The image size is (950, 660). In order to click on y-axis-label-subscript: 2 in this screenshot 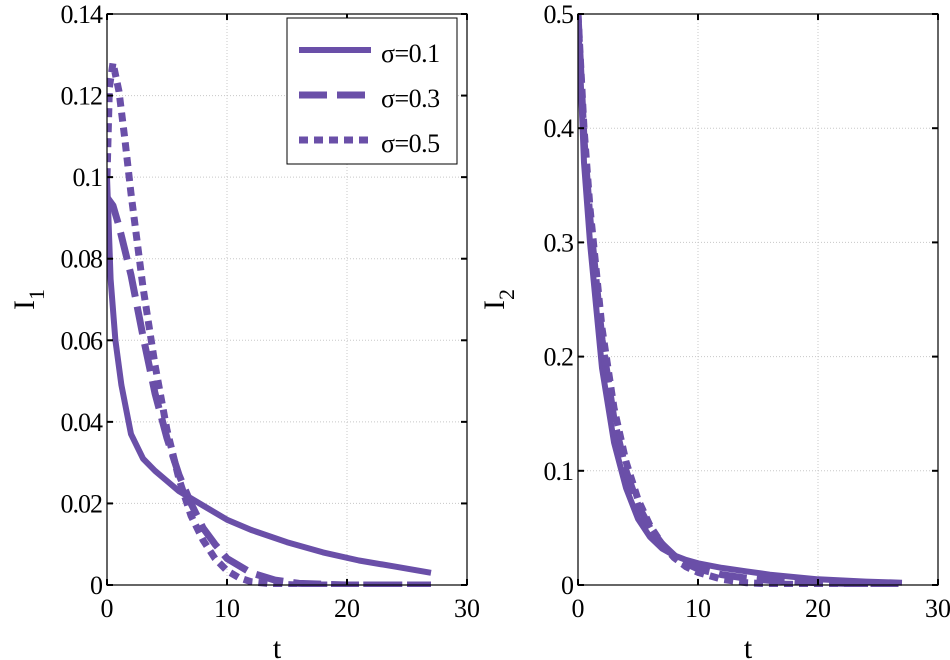, I will do `click(506, 294)`.